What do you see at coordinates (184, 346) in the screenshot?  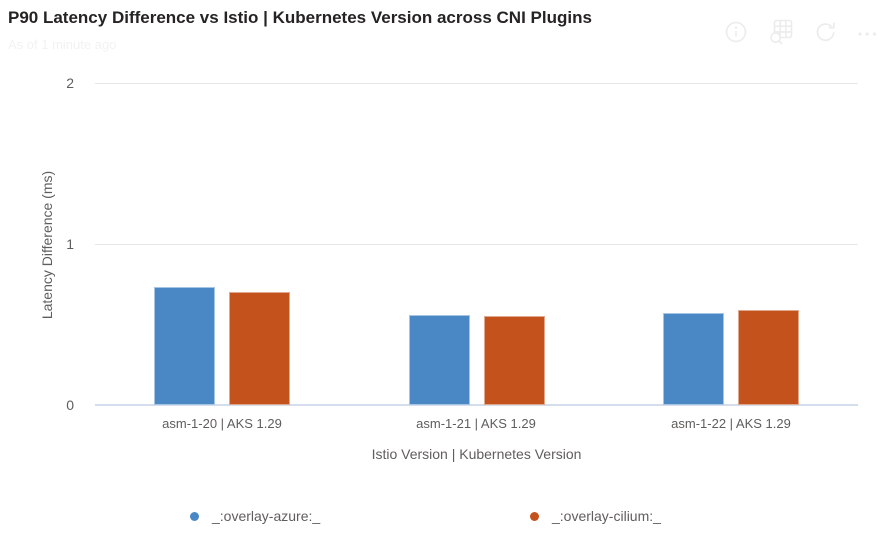 I see `bar-series0-cat0` at bounding box center [184, 346].